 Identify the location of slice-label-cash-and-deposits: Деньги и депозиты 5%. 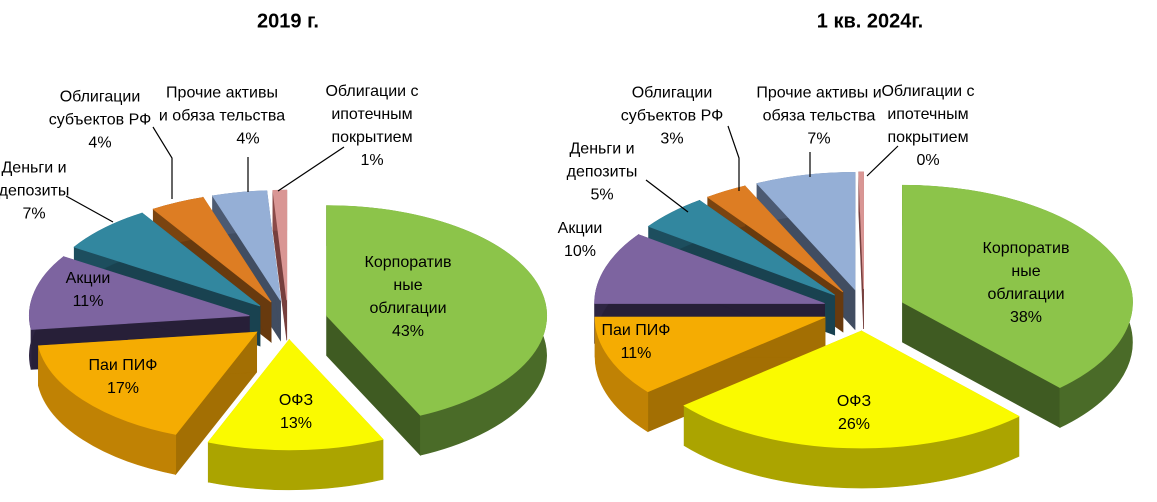
(602, 172).